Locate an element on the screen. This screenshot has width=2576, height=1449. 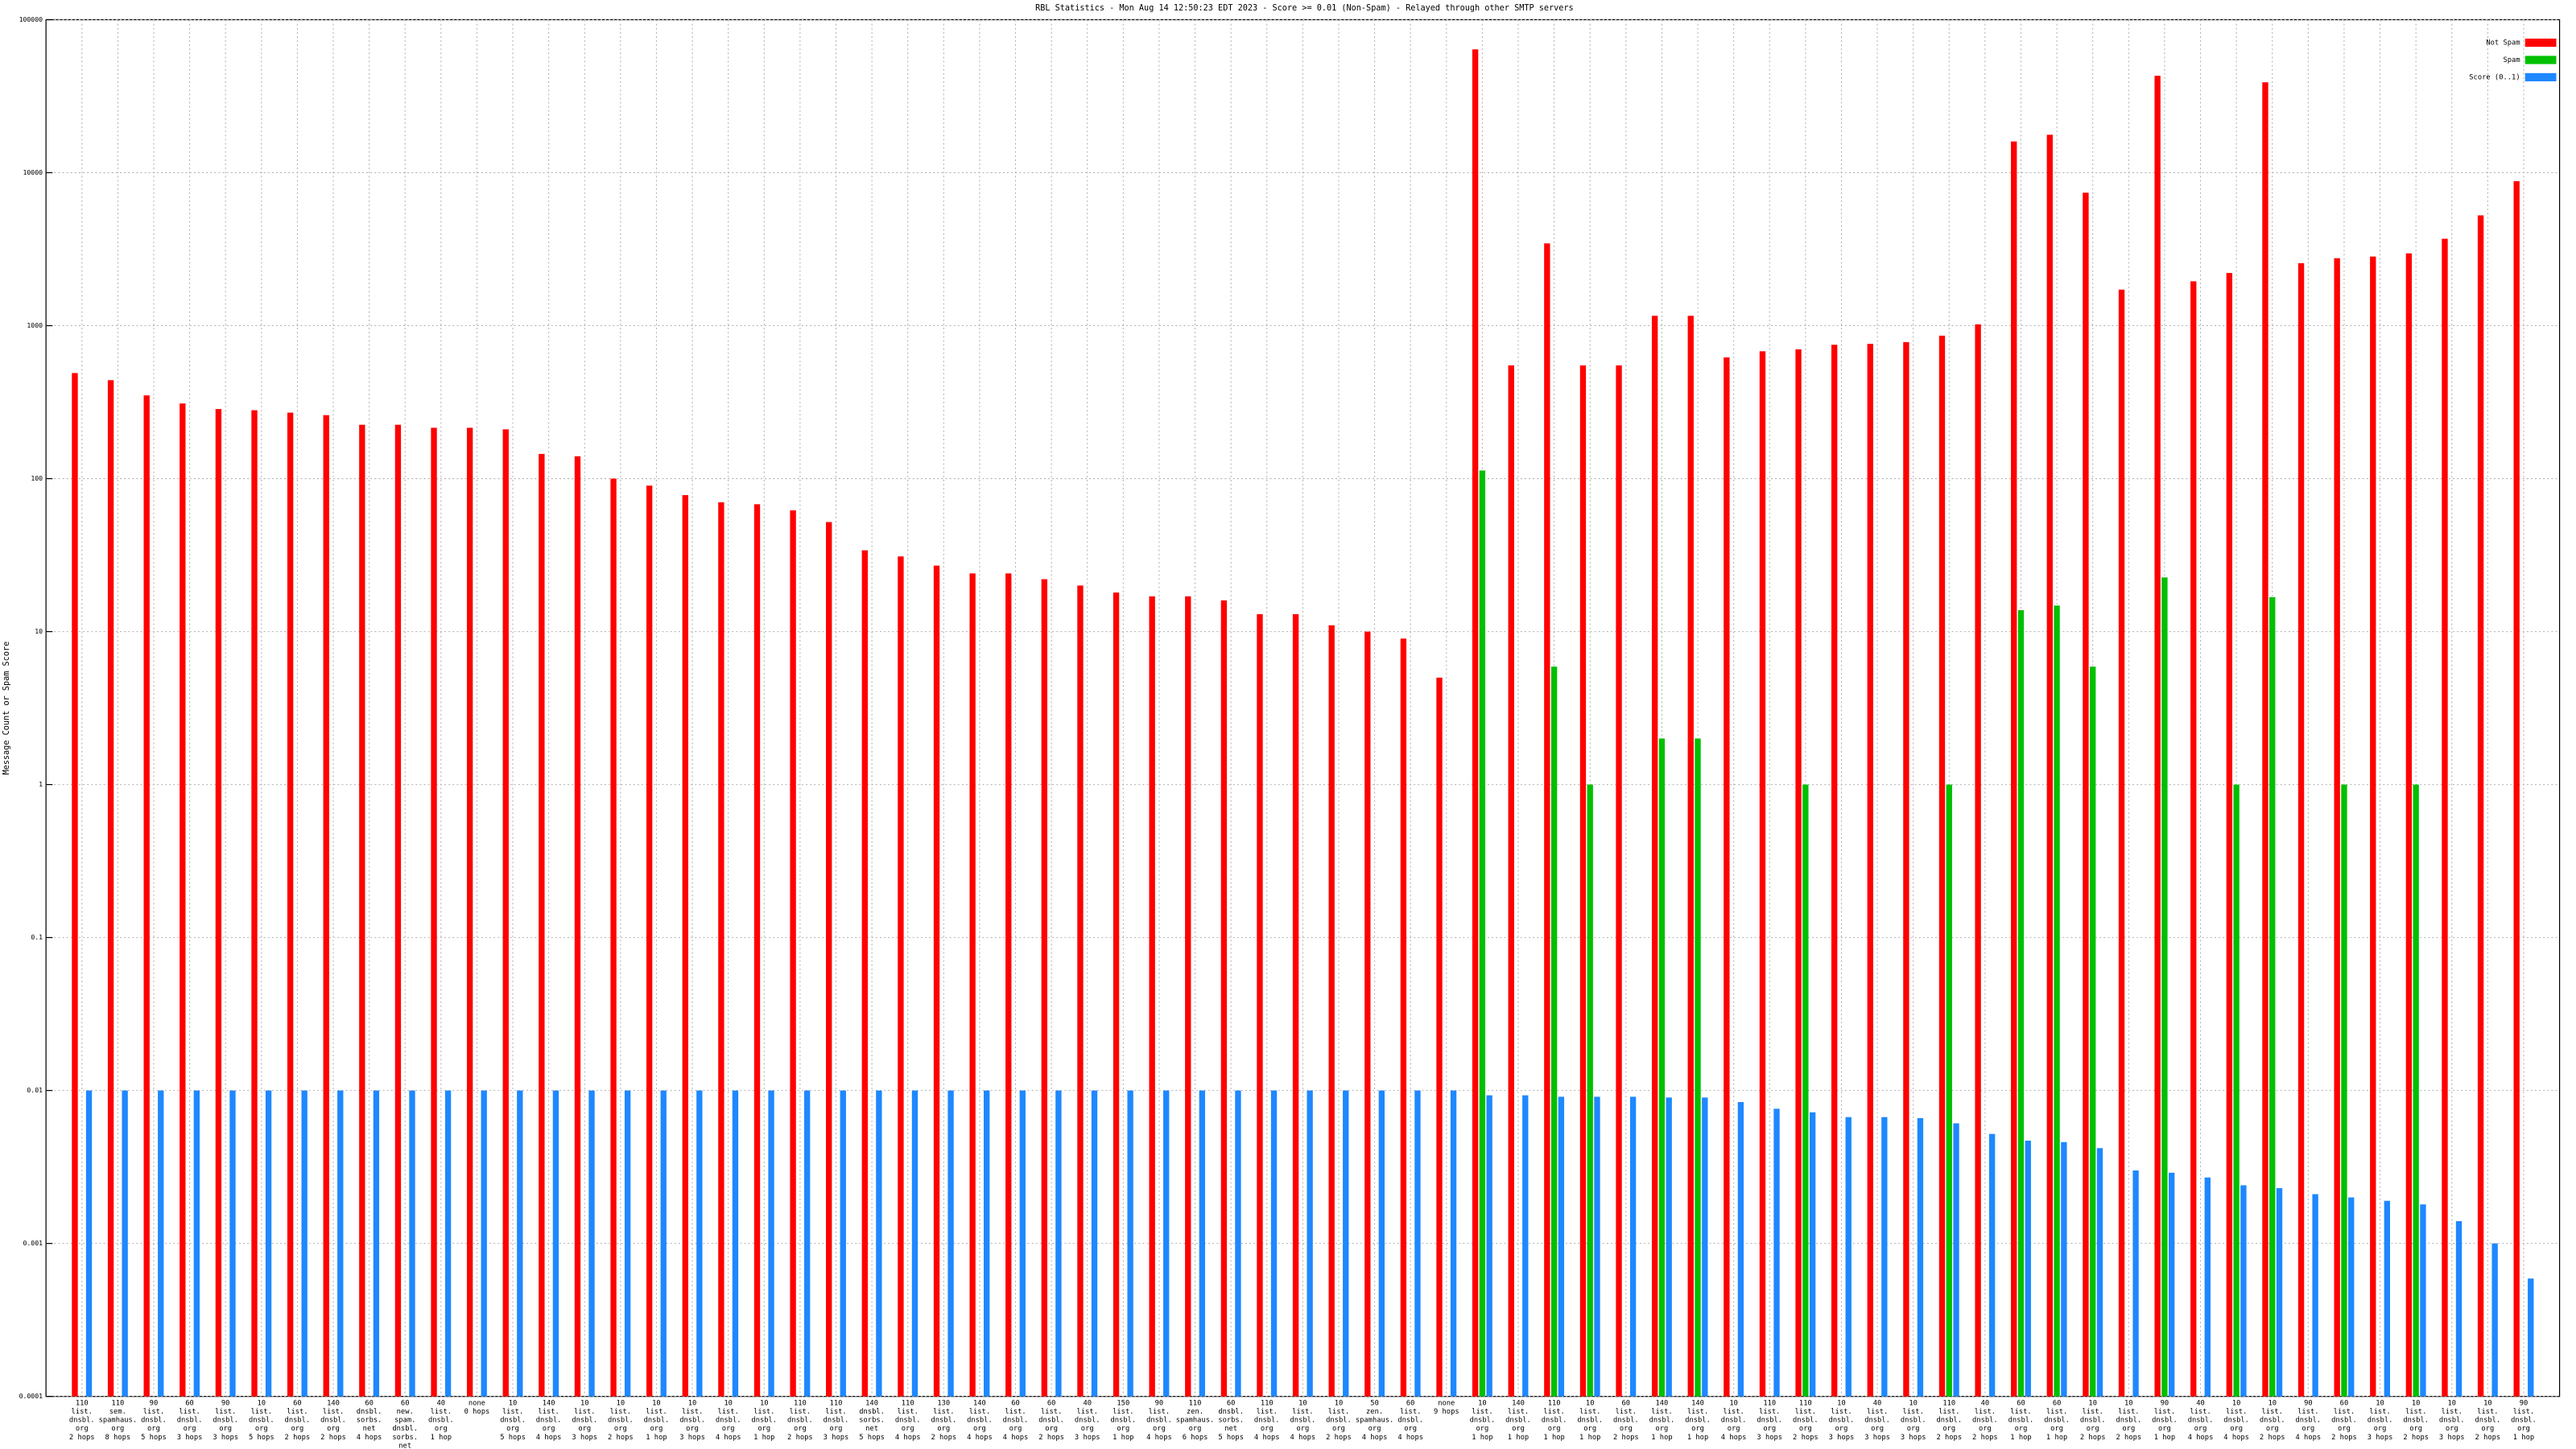
x-tick-label: 3 hops is located at coordinates (190, 1438).